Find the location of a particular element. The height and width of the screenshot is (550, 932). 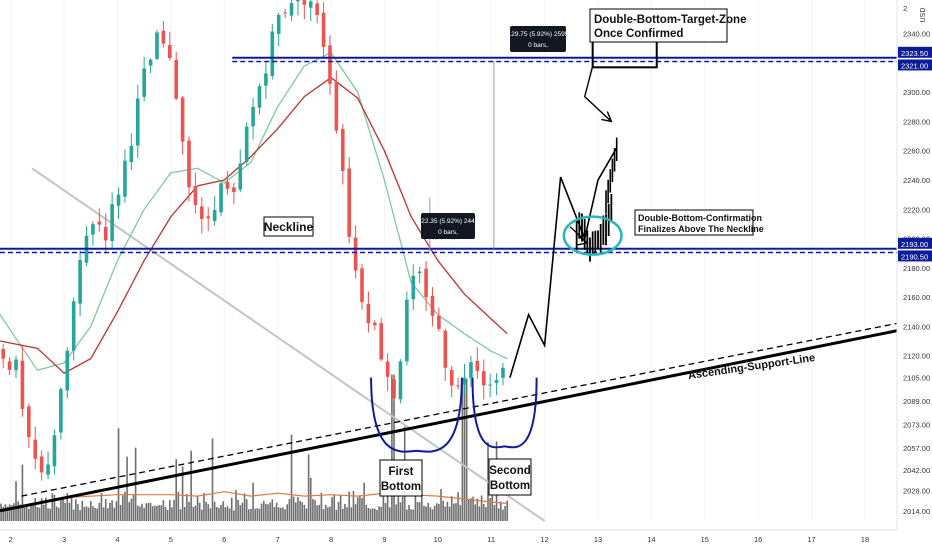

first-bottom-label-line2: Bottom is located at coordinates (401, 487).